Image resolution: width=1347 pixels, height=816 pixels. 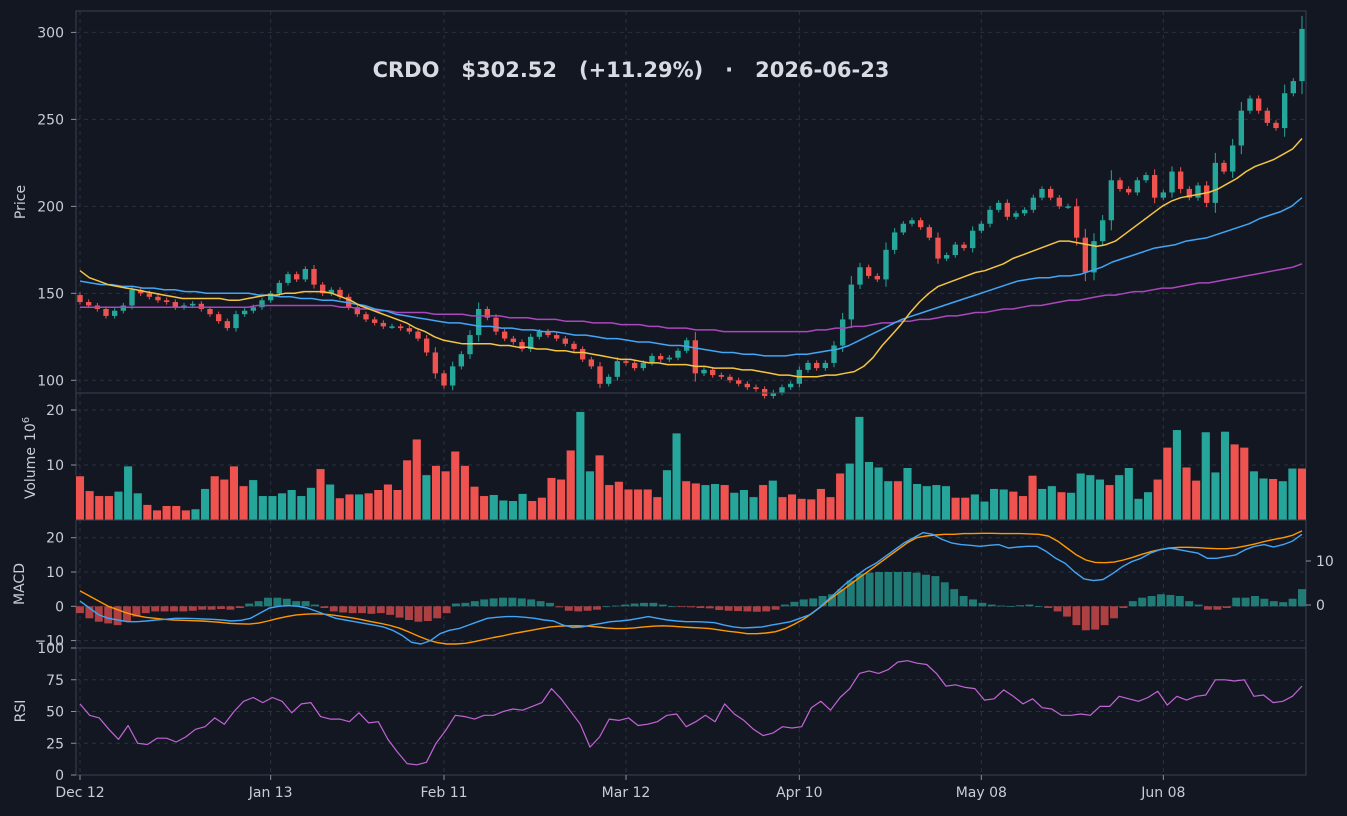 I want to click on macd-right-tick-label: 10, so click(x=1325, y=562).